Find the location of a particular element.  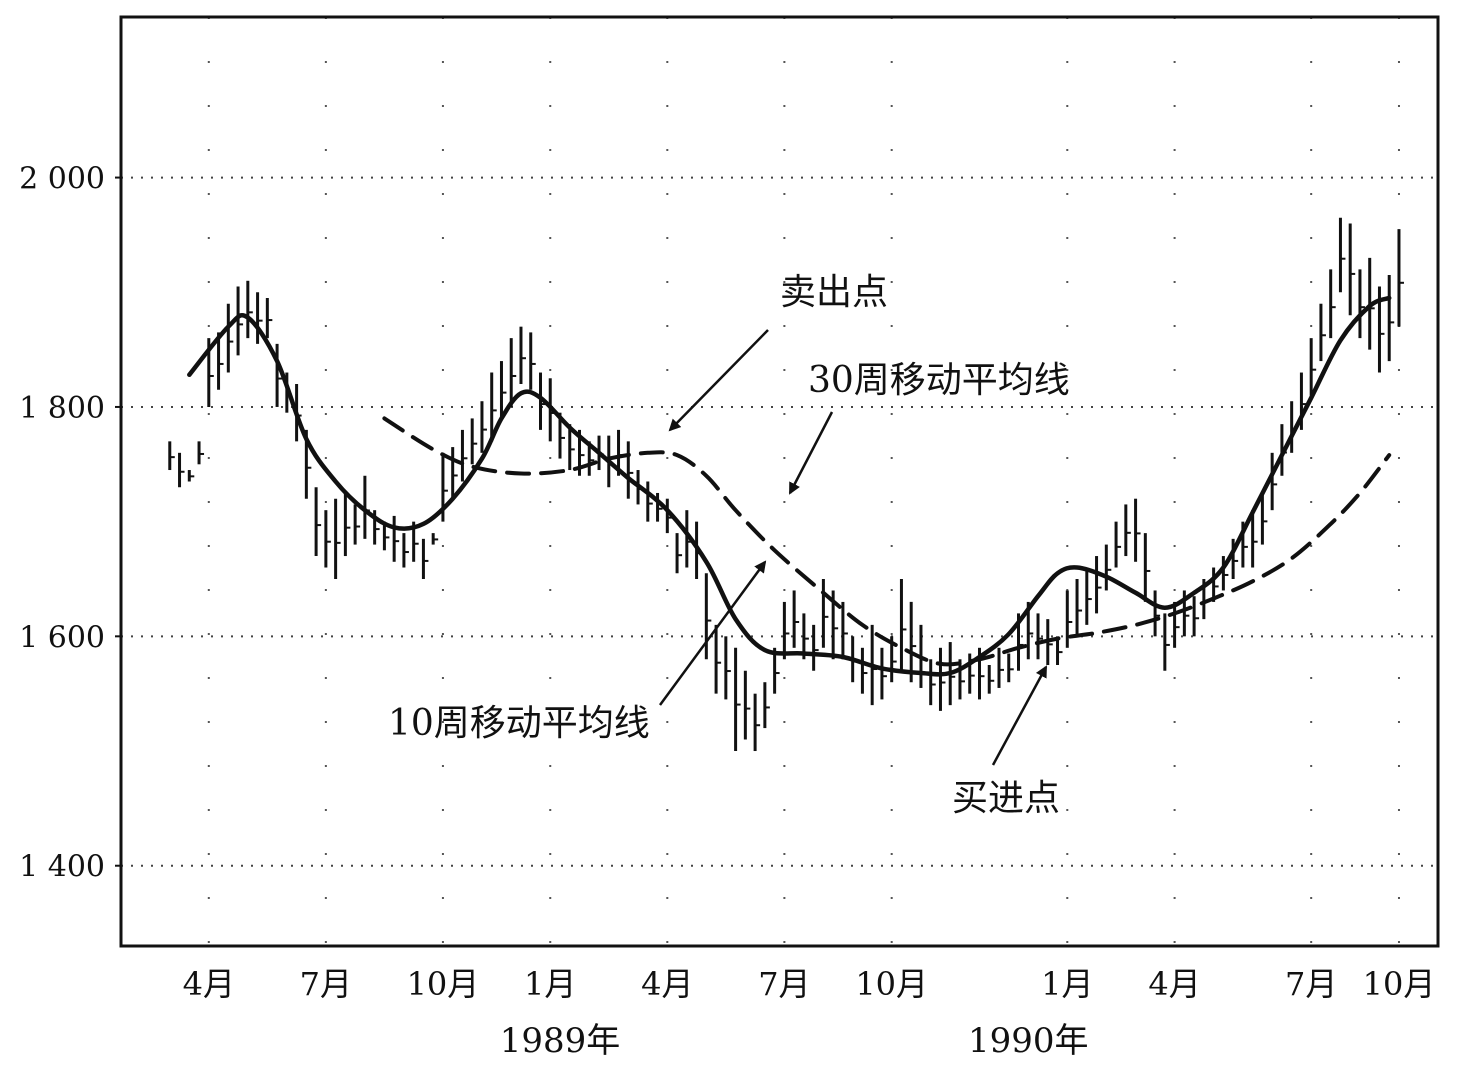

annotation-buy-label: 买进点 is located at coordinates (1006, 798).